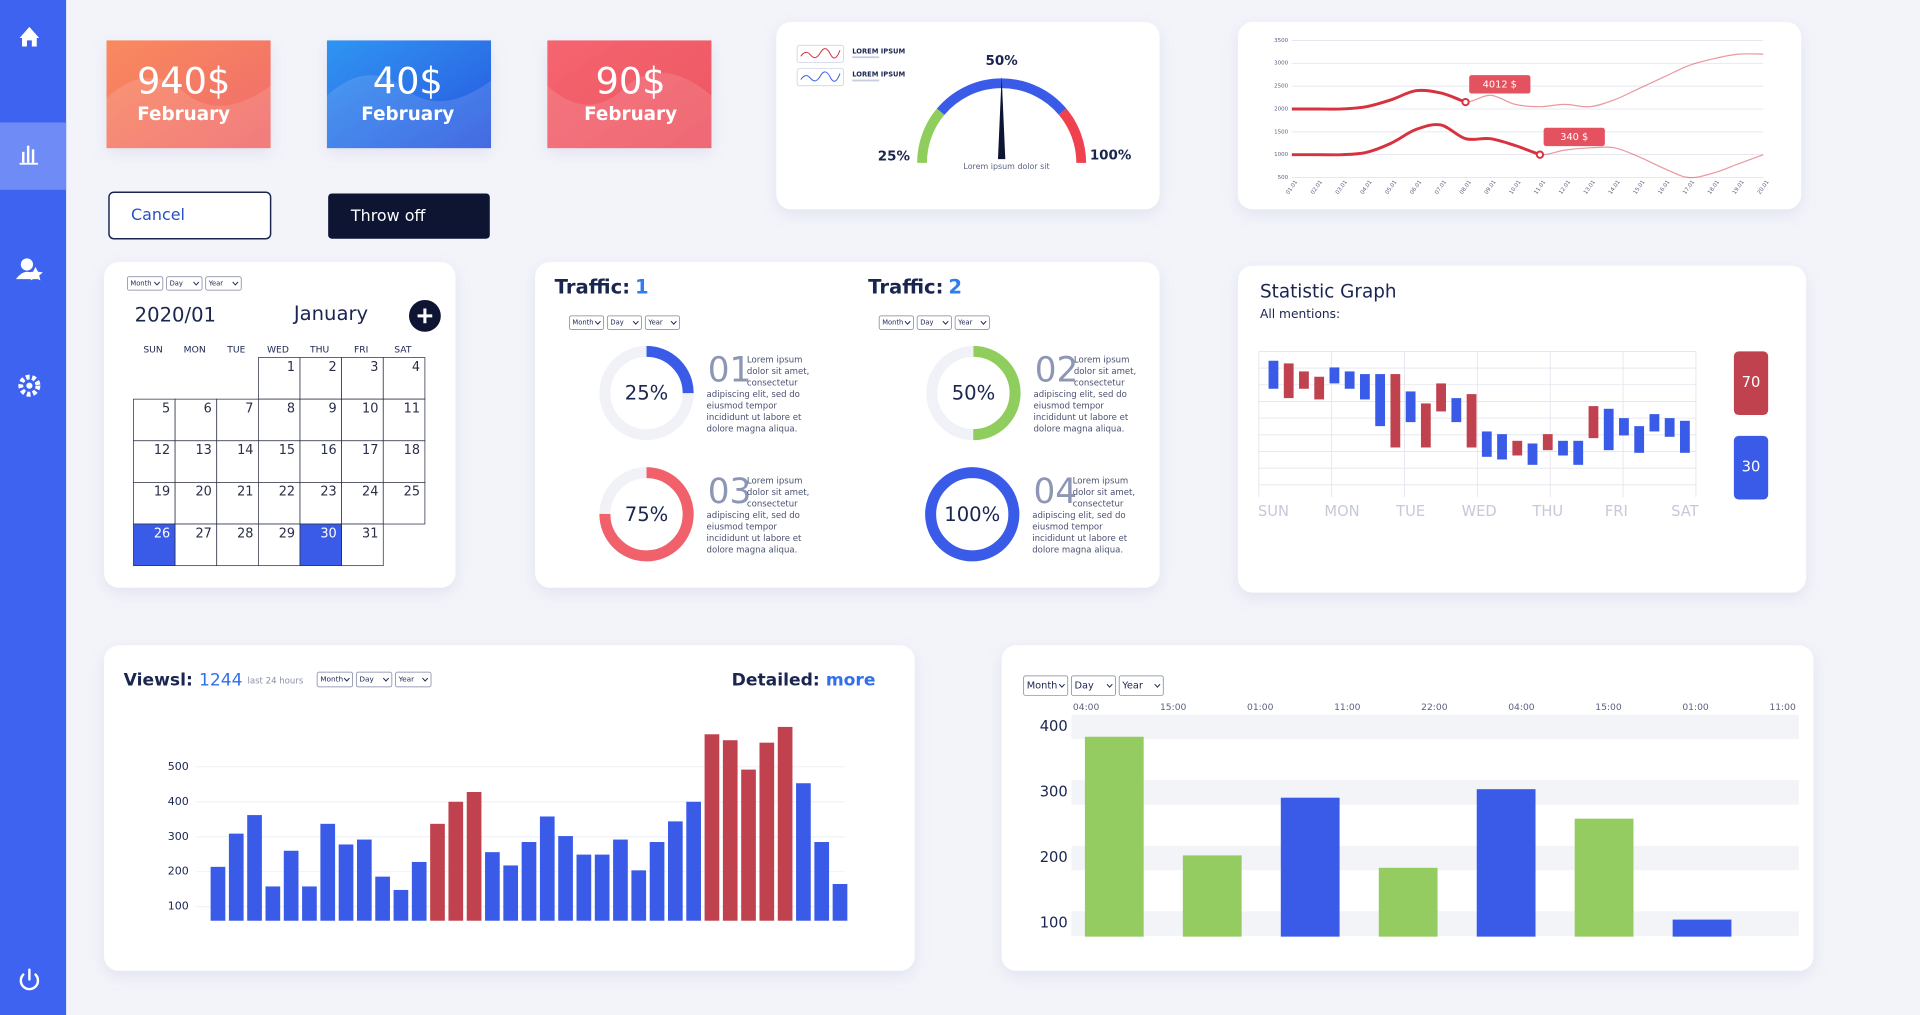  I want to click on stat-amount: 90$, so click(631, 81).